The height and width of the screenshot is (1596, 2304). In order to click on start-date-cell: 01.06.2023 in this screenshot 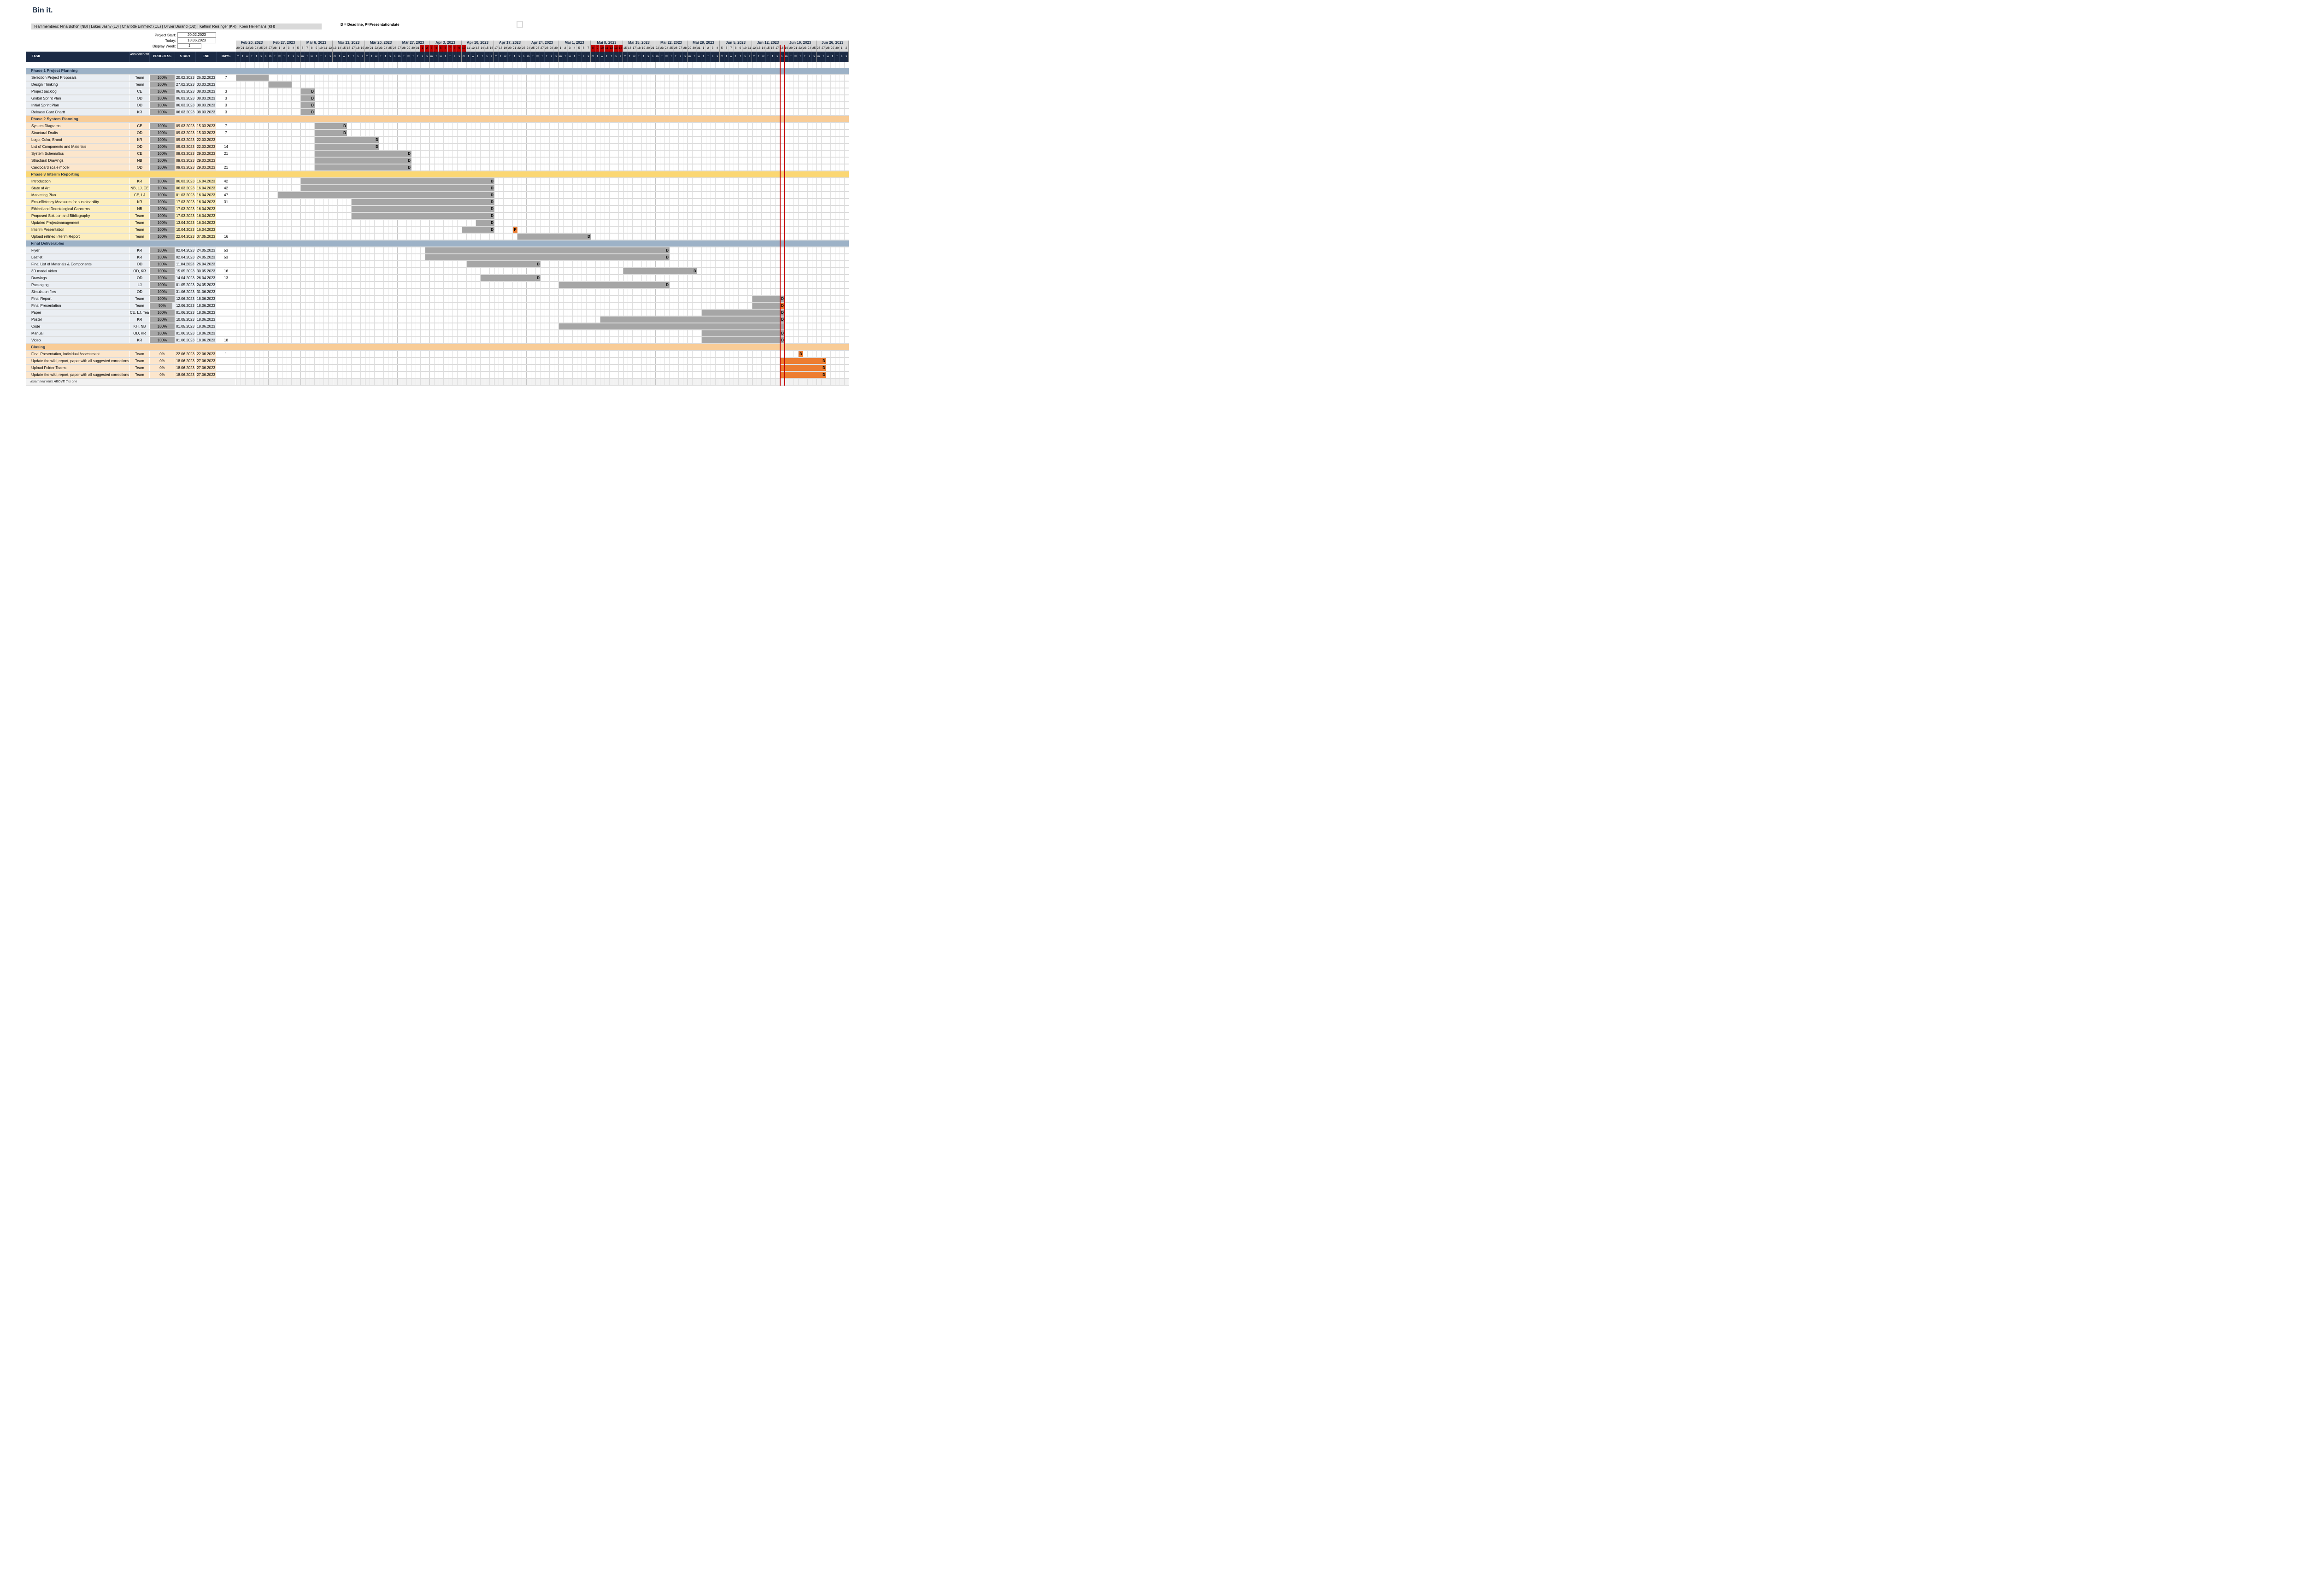, I will do `click(185, 333)`.